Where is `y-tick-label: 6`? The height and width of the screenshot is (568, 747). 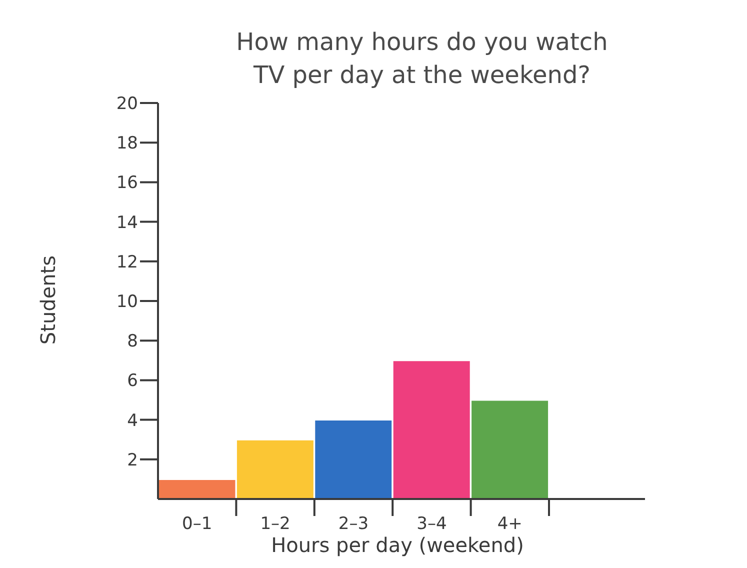
y-tick-label: 6 is located at coordinates (132, 381).